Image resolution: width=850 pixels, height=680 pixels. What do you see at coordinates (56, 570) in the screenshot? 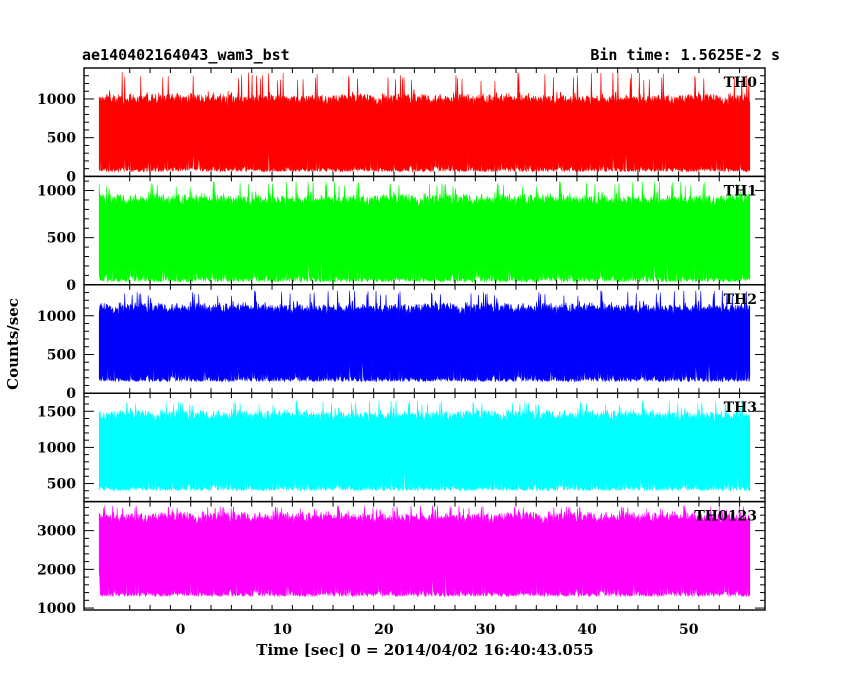
I see `y-tick-label: 2000` at bounding box center [56, 570].